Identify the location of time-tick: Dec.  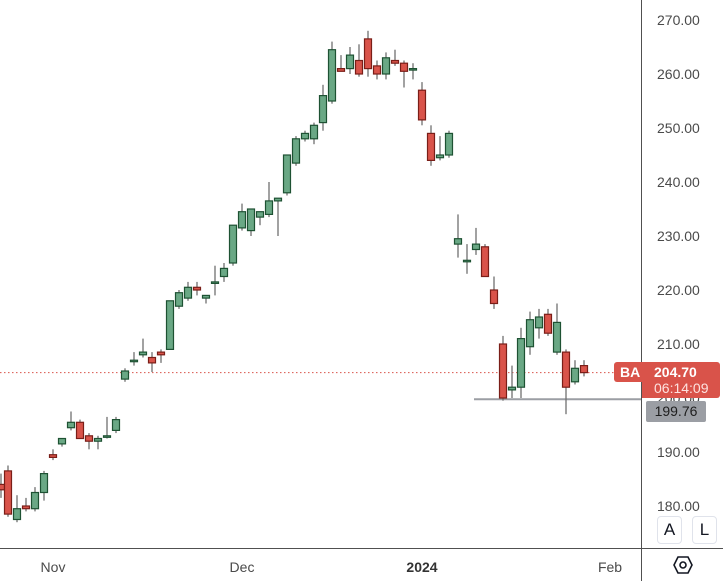
(242, 567).